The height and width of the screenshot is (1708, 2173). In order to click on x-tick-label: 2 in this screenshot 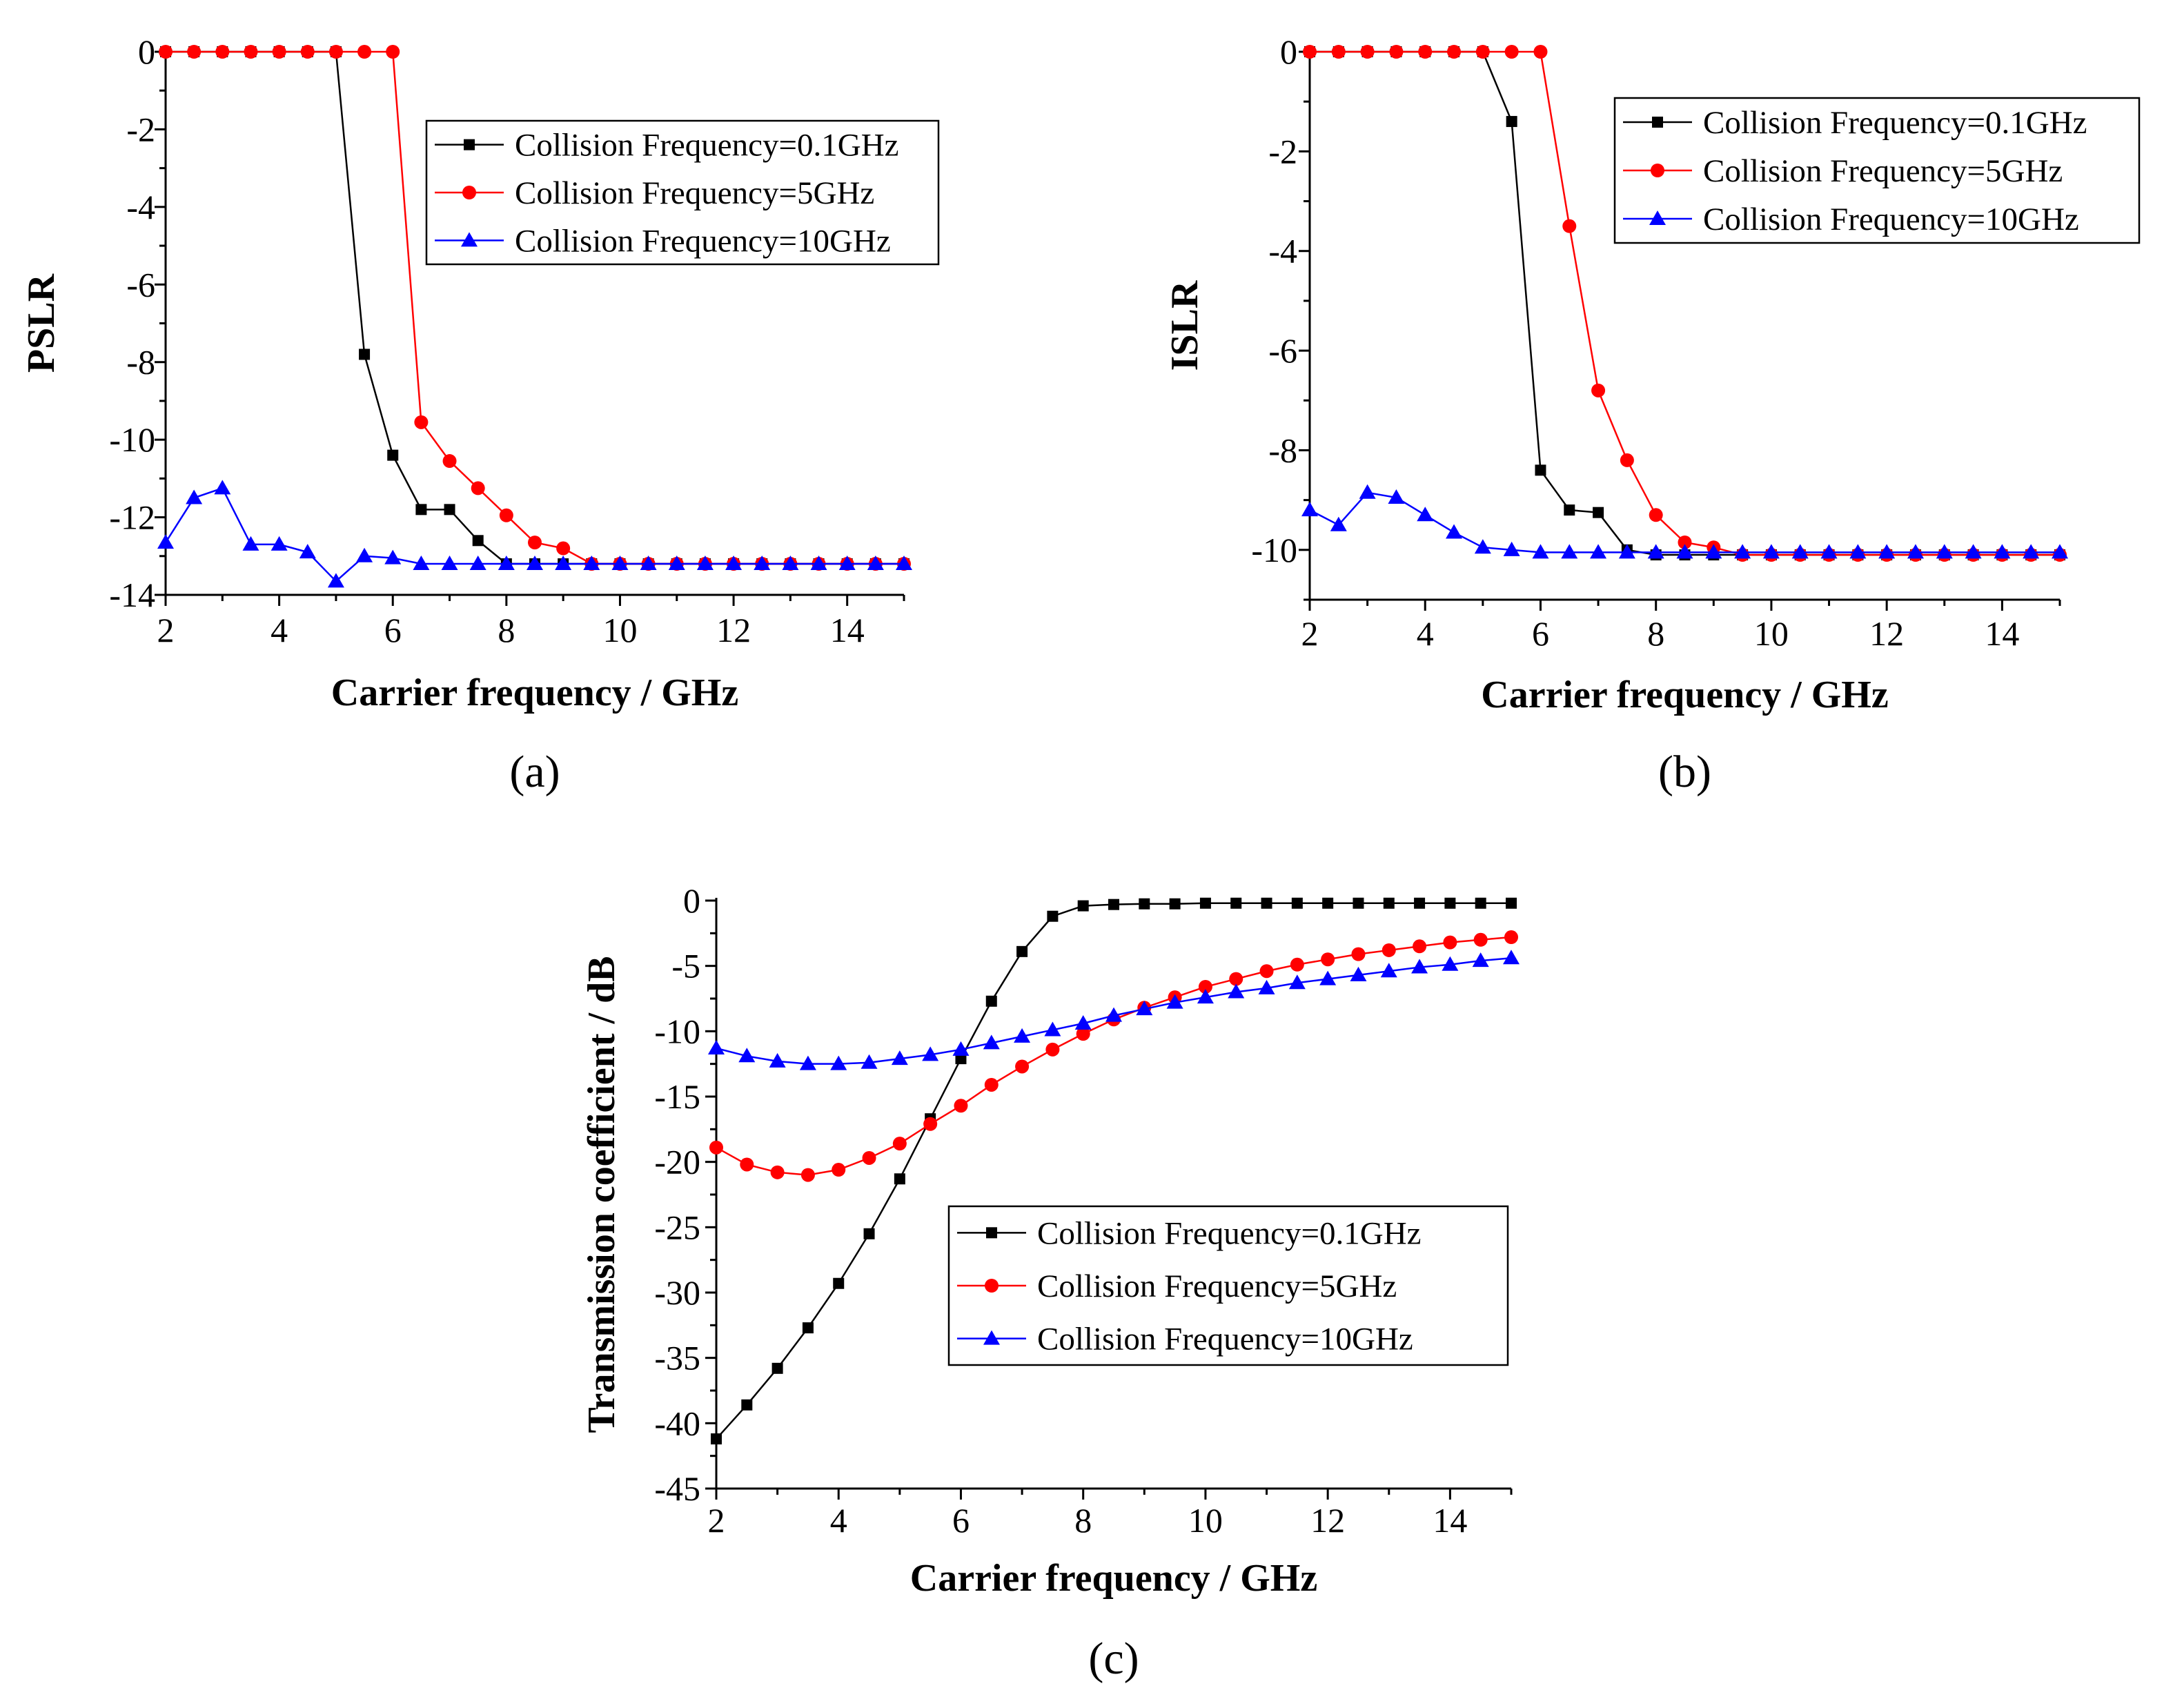, I will do `click(1310, 633)`.